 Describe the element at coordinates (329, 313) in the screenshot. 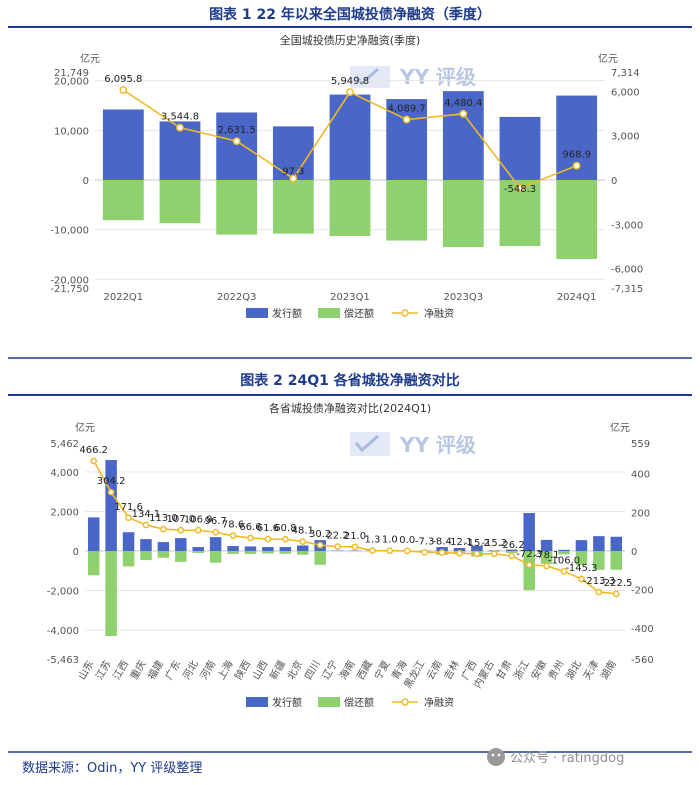

I see `legend-repayment-swatch` at that location.